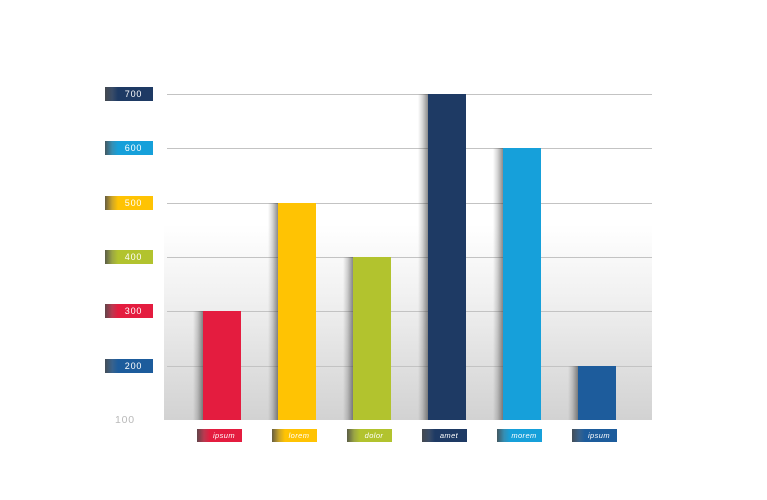 The height and width of the screenshot is (500, 767). What do you see at coordinates (449, 435) in the screenshot?
I see `x-category-label: amet` at bounding box center [449, 435].